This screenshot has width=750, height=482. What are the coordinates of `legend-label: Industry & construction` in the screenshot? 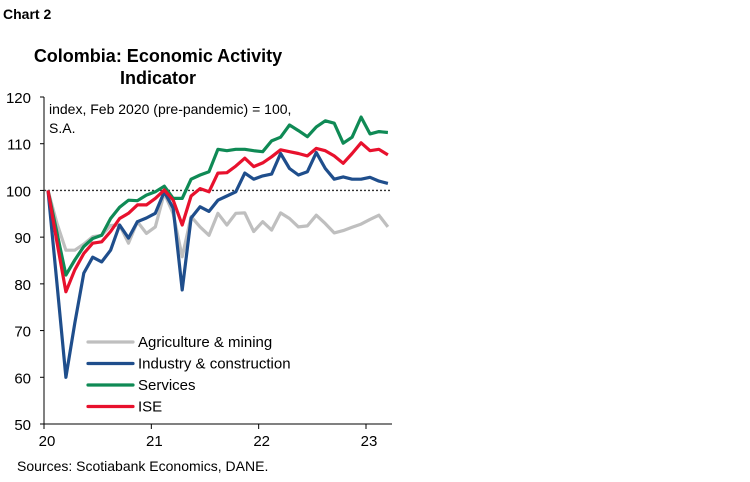 It's located at (214, 364).